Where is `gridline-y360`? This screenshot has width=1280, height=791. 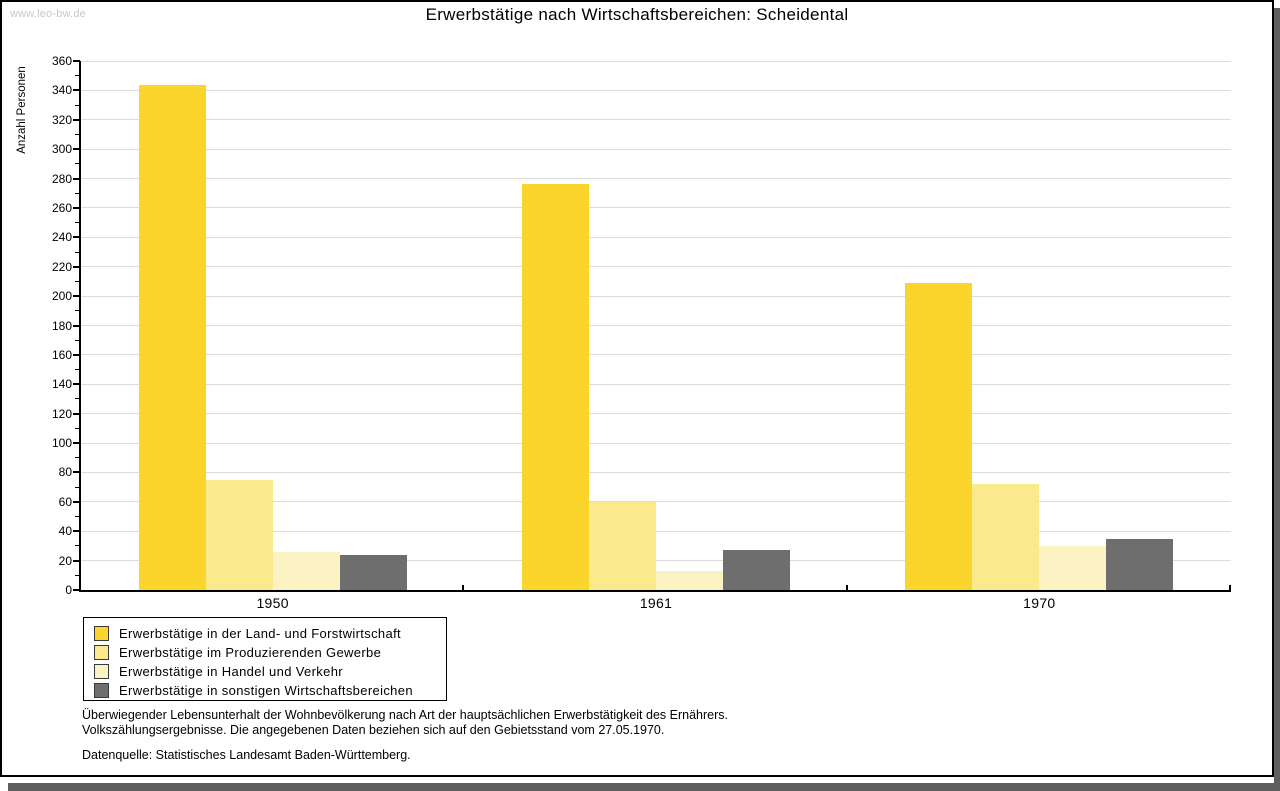
gridline-y360 is located at coordinates (656, 61).